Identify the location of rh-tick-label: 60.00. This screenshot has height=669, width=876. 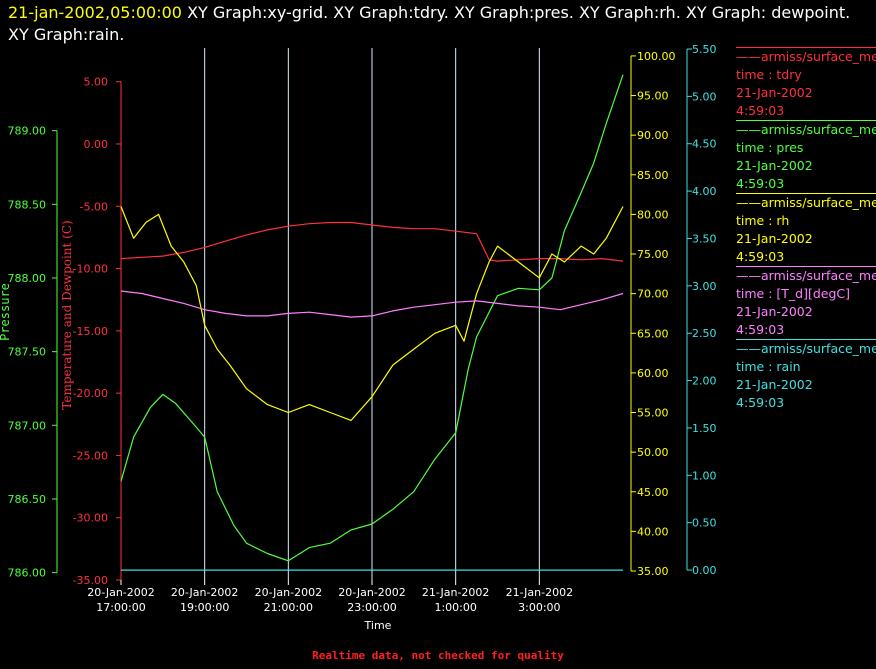
(653, 373).